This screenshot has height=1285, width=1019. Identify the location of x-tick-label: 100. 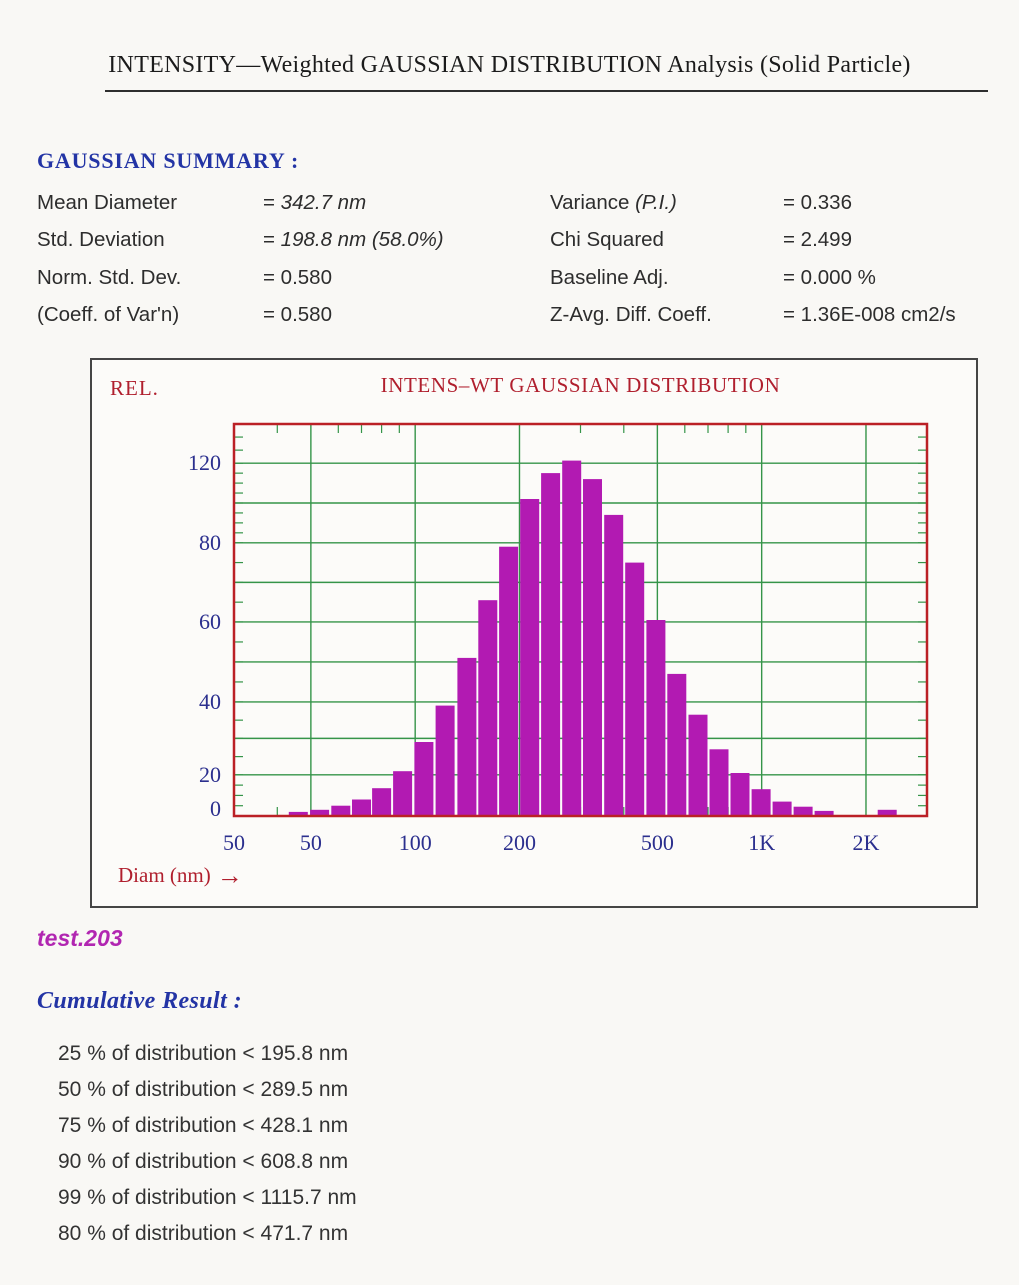
(415, 842).